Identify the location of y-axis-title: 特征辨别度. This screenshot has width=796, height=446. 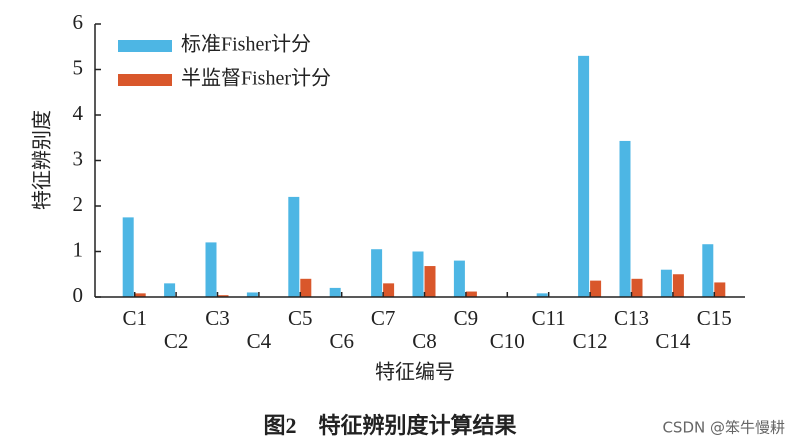
(42, 160).